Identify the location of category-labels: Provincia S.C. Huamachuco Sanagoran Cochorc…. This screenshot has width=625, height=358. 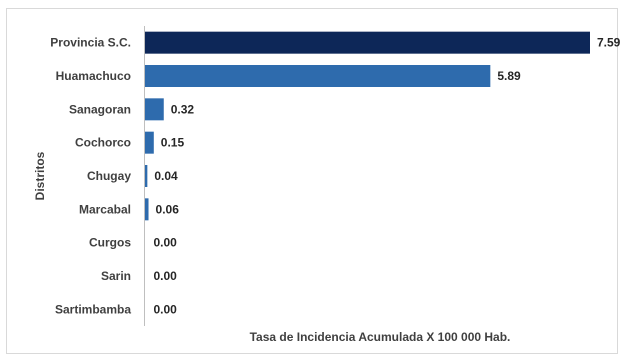
(90, 176).